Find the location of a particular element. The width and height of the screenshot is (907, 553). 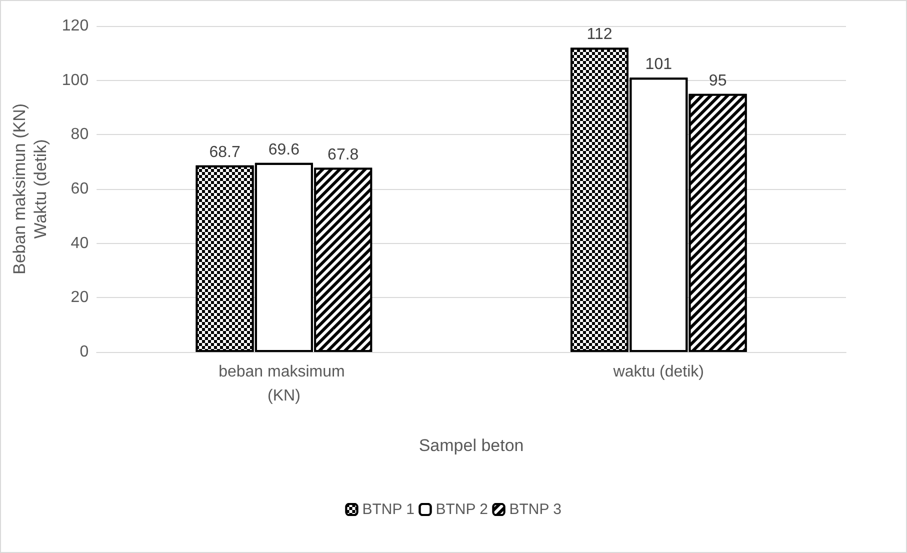

data-label: 112 is located at coordinates (599, 35).